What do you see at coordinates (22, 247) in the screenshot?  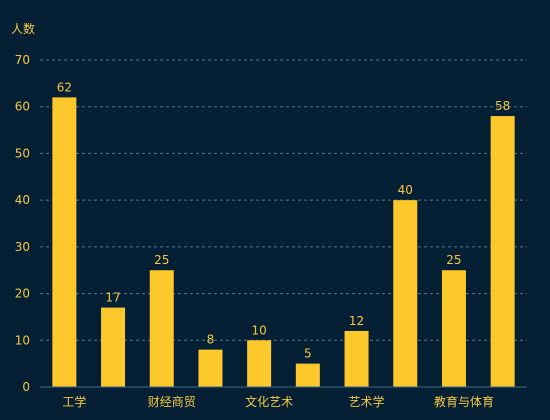 I see `y-tick-label: 30` at bounding box center [22, 247].